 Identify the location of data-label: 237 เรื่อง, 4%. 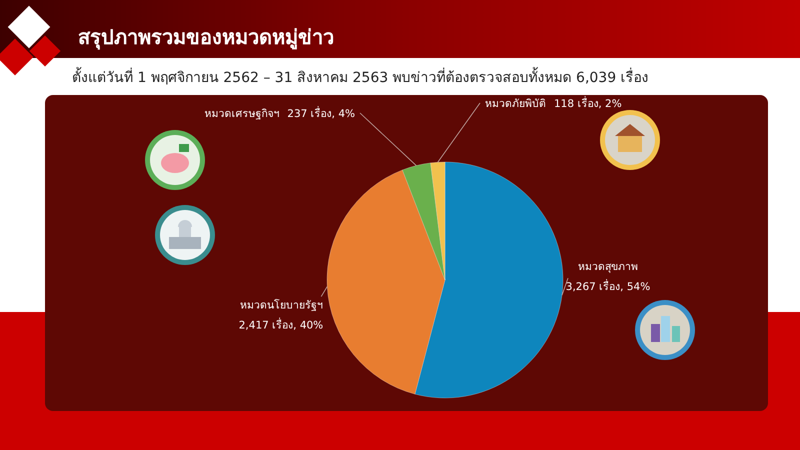
(321, 113).